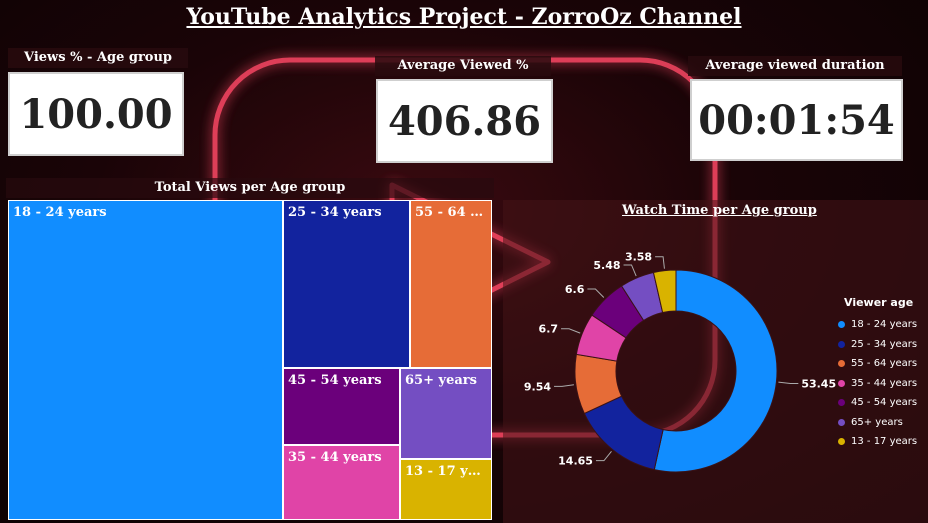 The height and width of the screenshot is (523, 928). I want to click on legend-label: 35 - 44 years, so click(884, 383).